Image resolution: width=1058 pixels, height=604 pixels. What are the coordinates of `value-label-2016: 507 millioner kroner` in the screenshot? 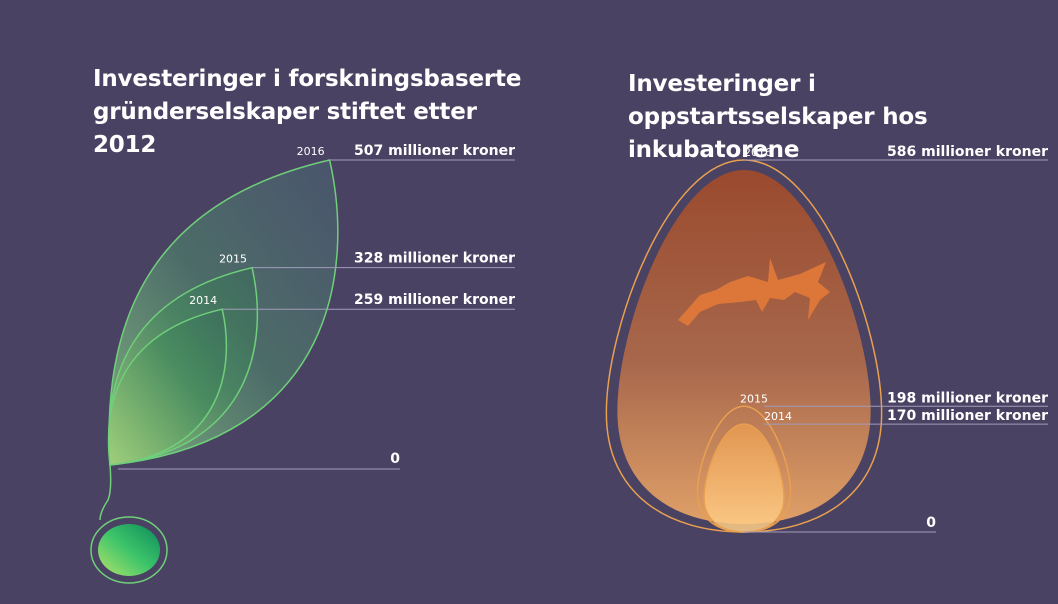 It's located at (434, 151).